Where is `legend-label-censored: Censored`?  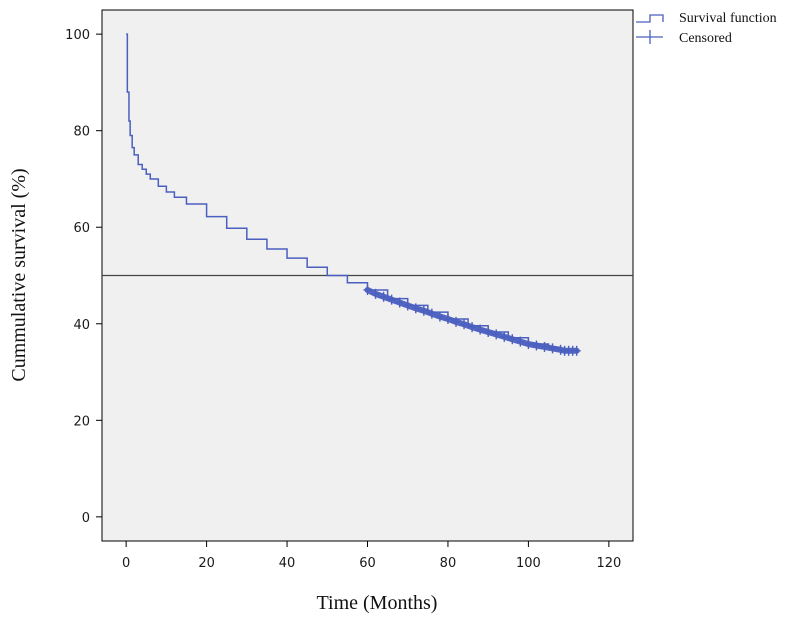 legend-label-censored: Censored is located at coordinates (705, 38).